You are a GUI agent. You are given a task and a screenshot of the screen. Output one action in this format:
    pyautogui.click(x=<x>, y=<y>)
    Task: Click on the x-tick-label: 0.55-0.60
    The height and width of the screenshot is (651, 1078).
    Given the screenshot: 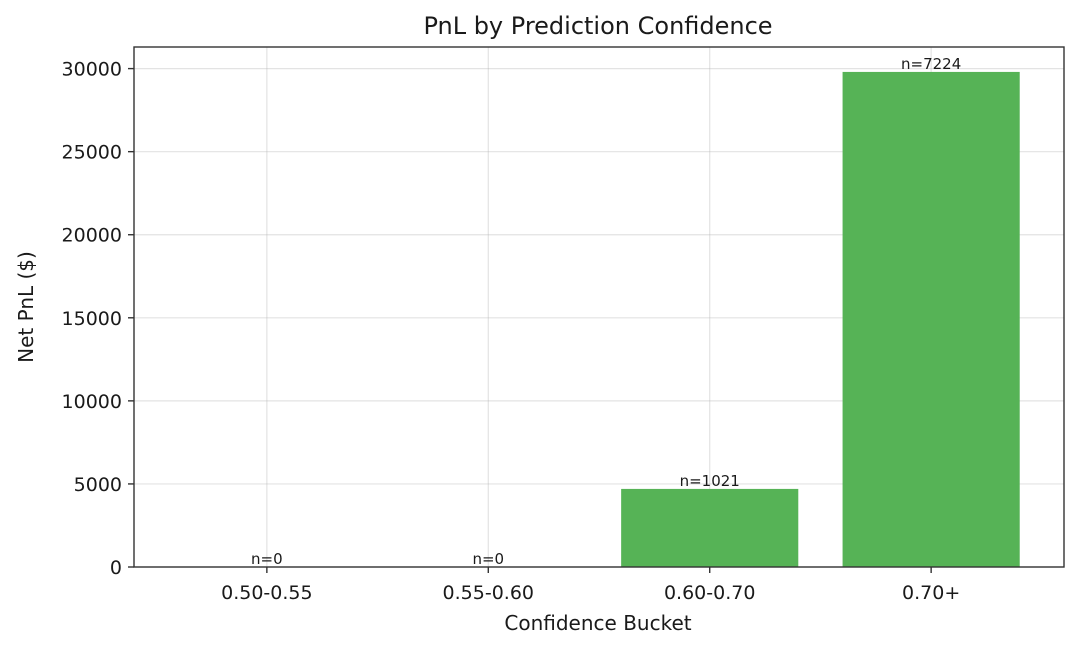 What is the action you would take?
    pyautogui.click(x=488, y=593)
    